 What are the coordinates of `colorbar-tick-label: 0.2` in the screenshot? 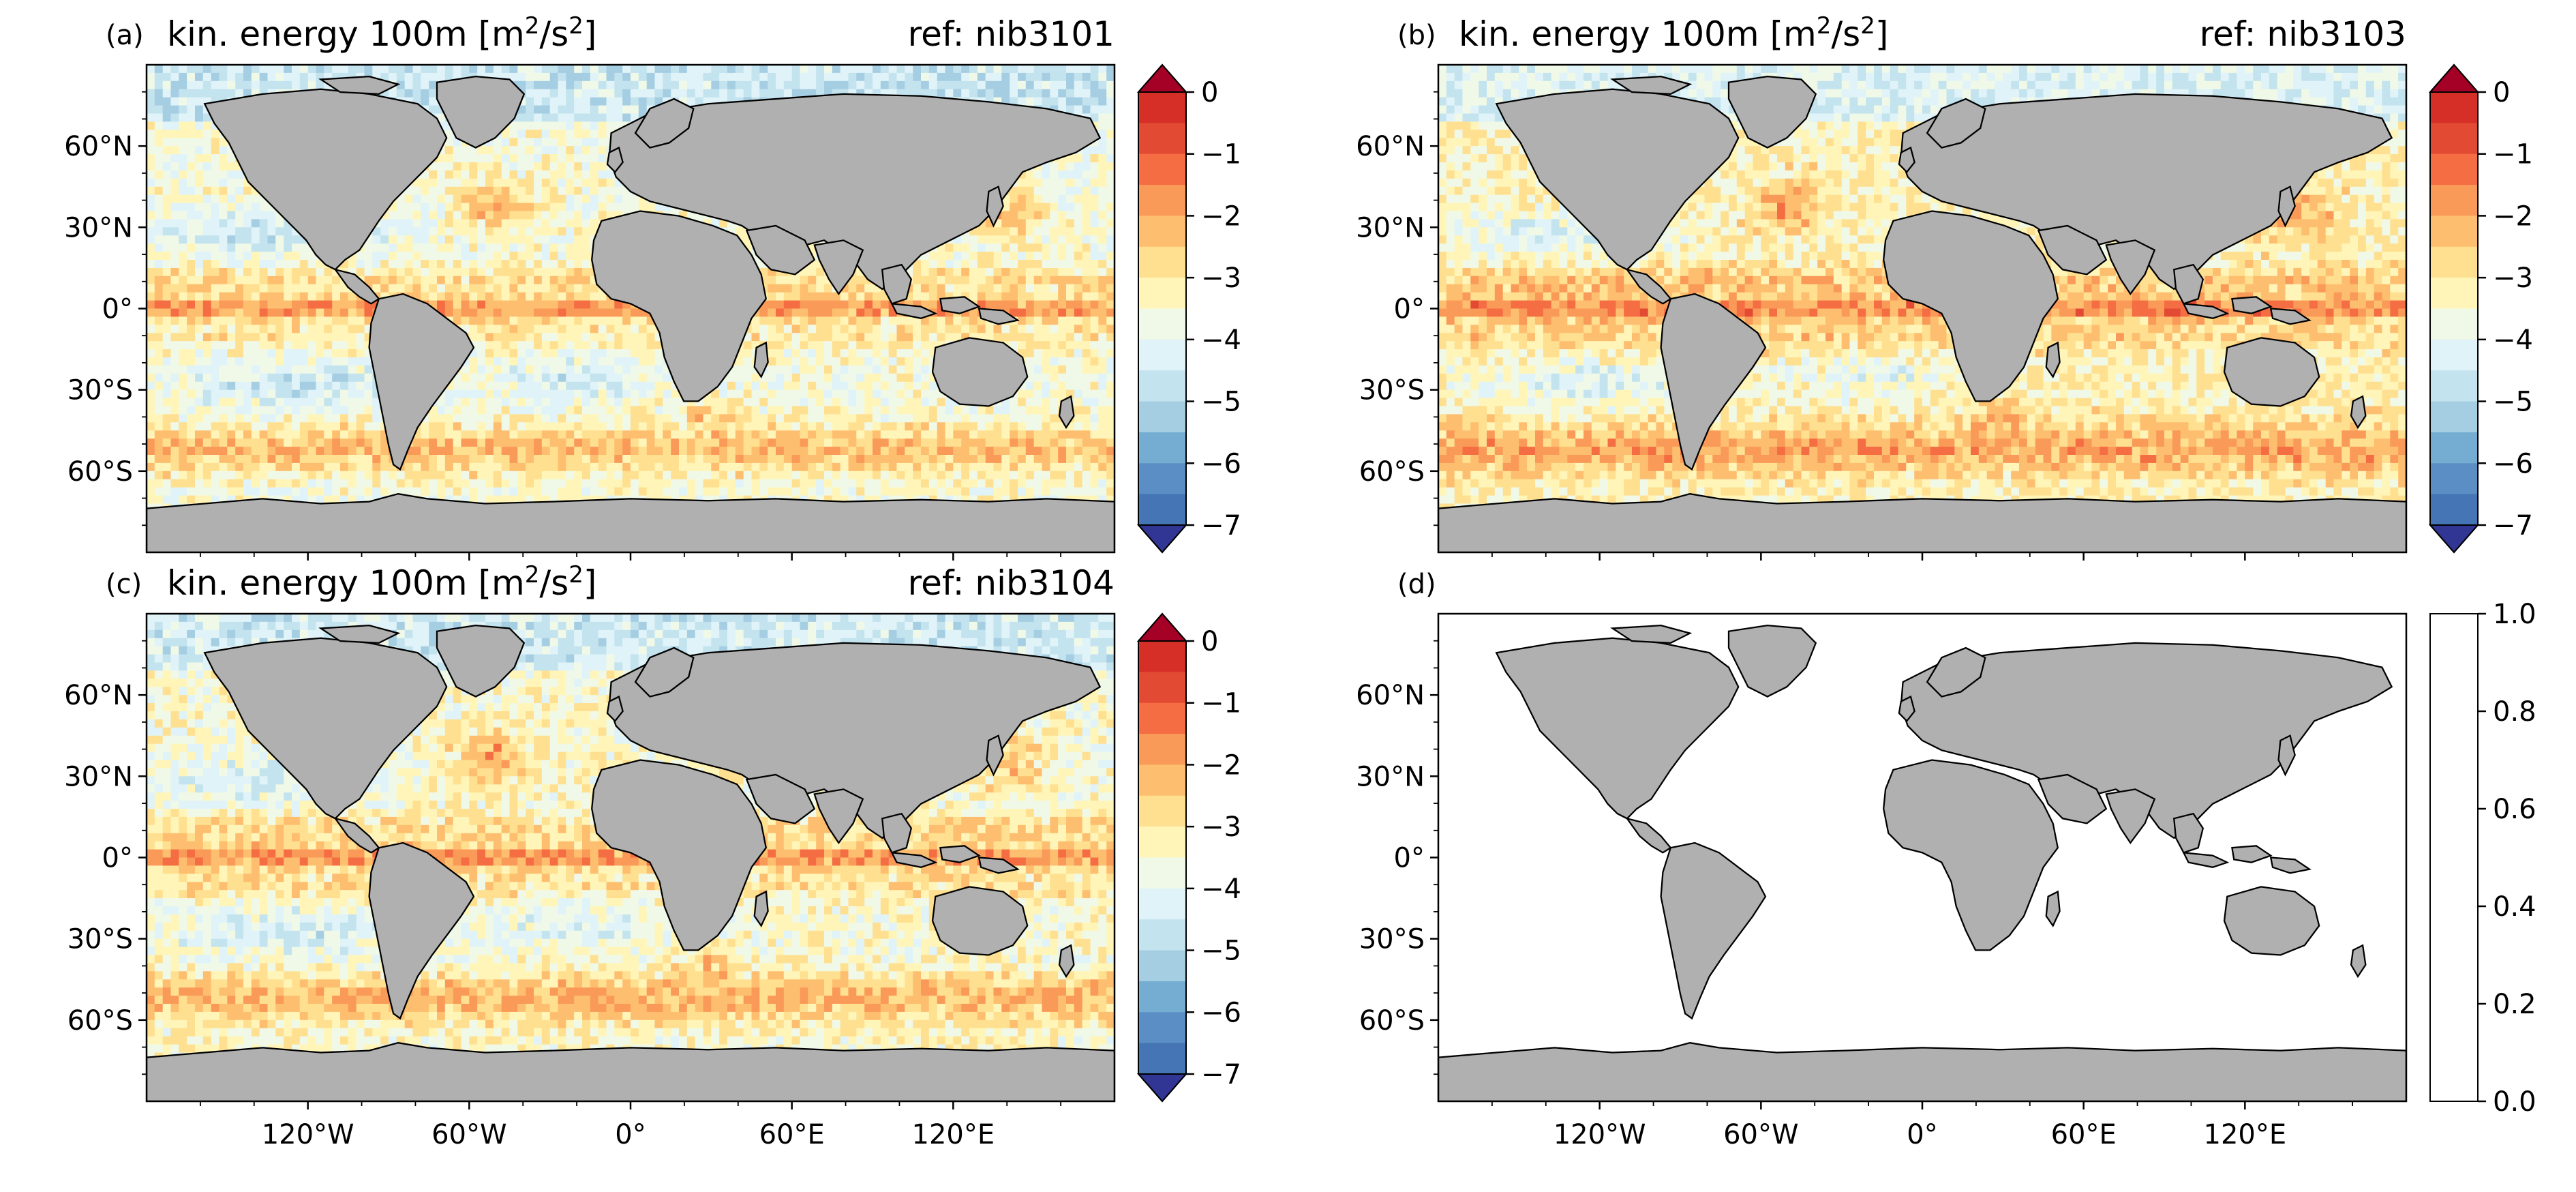 It's located at (2514, 1004).